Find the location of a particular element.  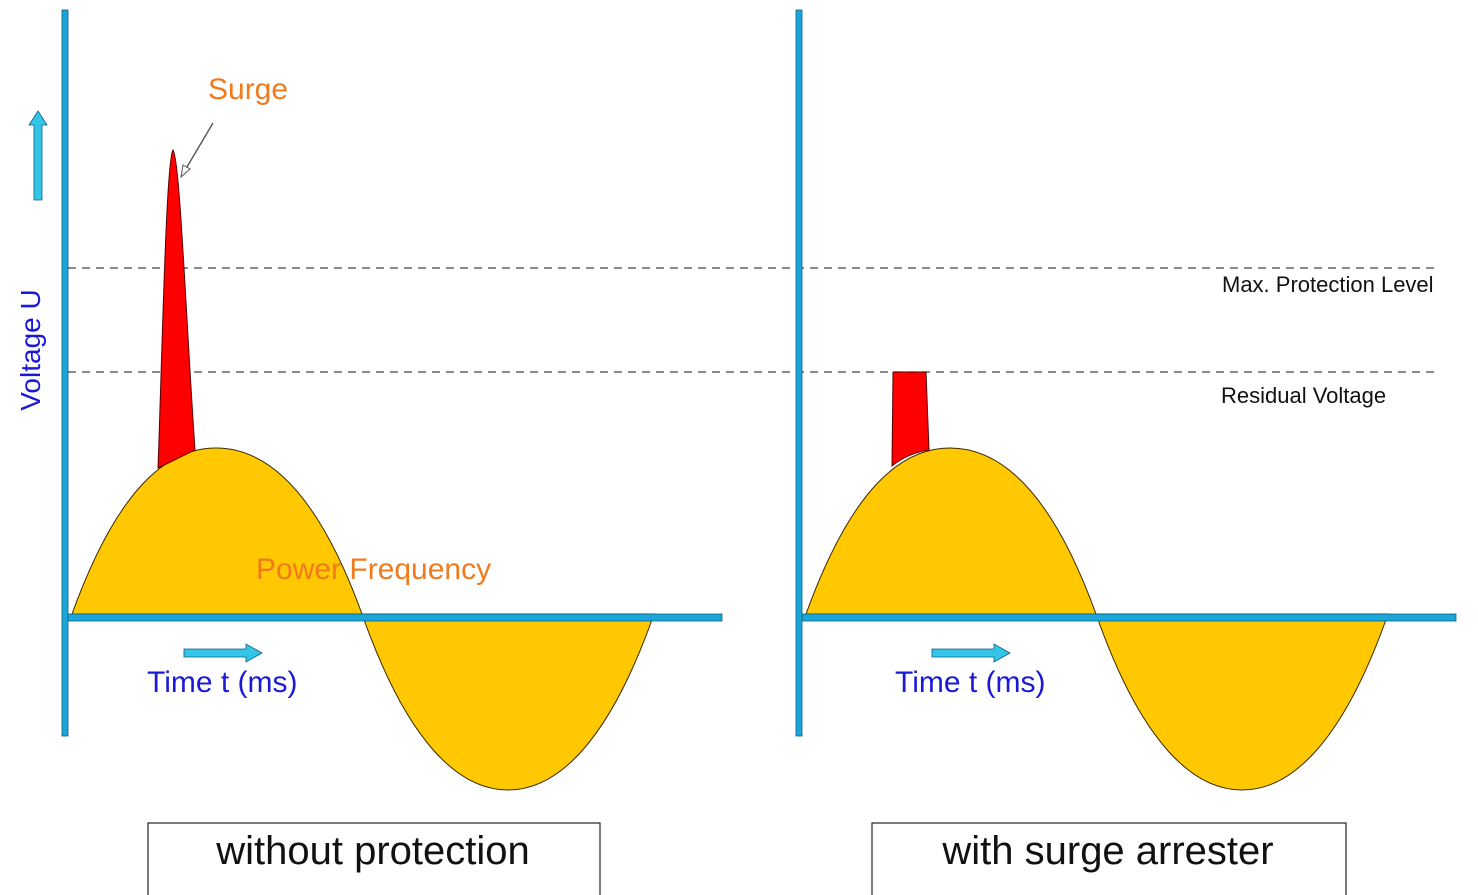

power-frequency-label: Power Frequency is located at coordinates (373, 569).